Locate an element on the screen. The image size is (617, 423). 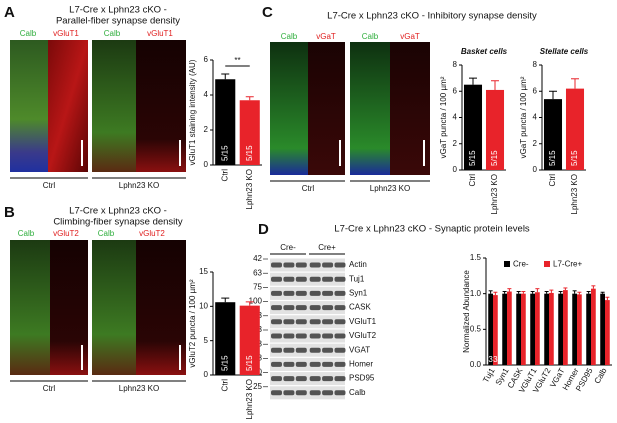
channel-label: vGluT1 is located at coordinates (160, 33).